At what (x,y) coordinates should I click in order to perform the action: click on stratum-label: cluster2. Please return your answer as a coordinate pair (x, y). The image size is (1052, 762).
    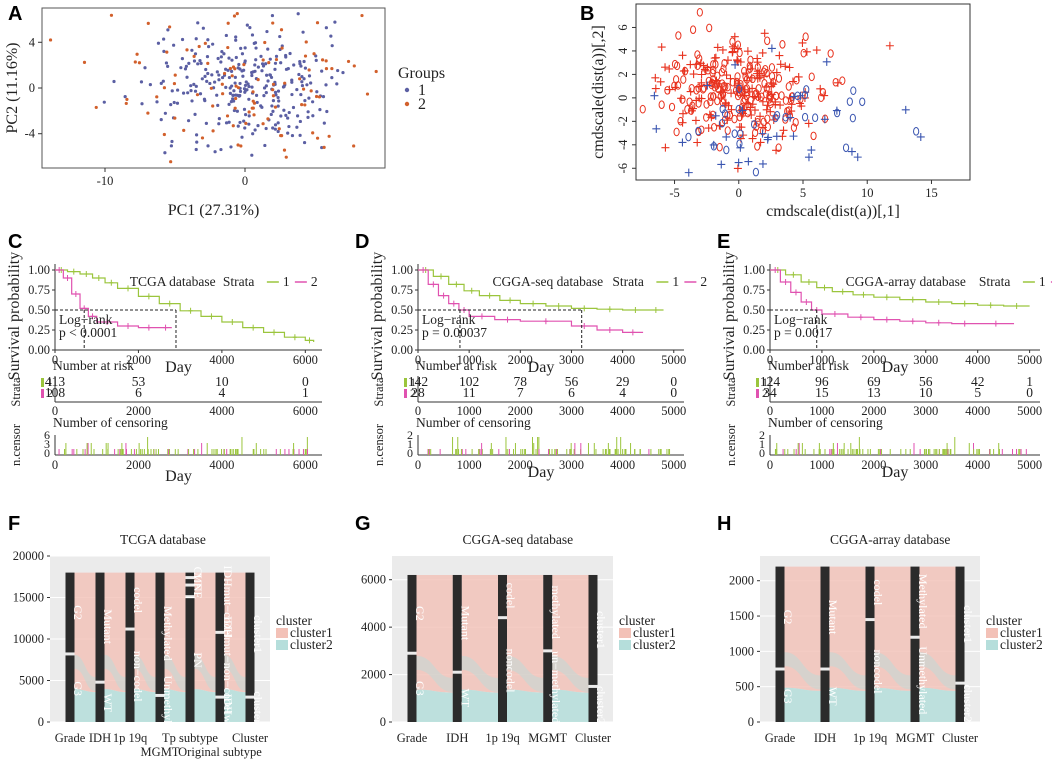
    Looking at the image, I should click on (968, 703).